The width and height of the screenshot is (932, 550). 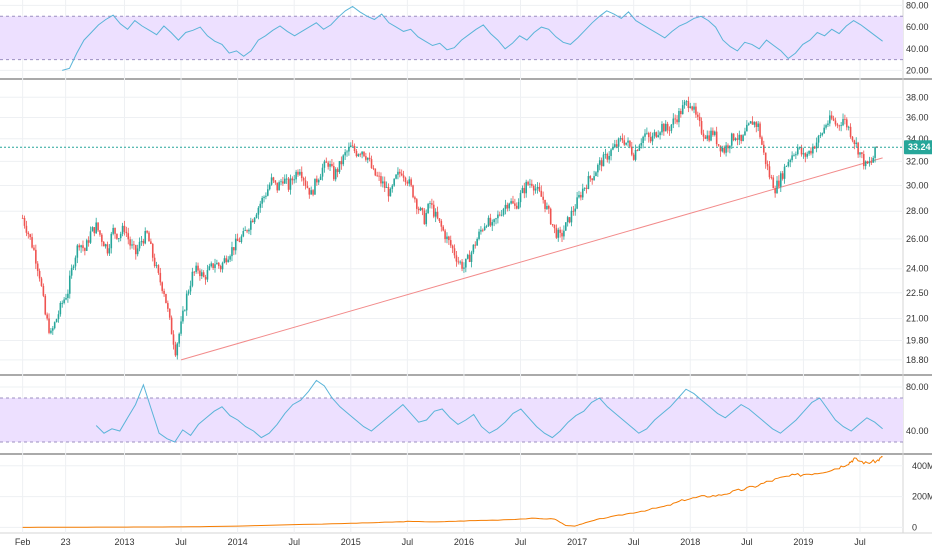 What do you see at coordinates (917, 431) in the screenshot?
I see `rsi-bottom-y-tick-label: 40.00` at bounding box center [917, 431].